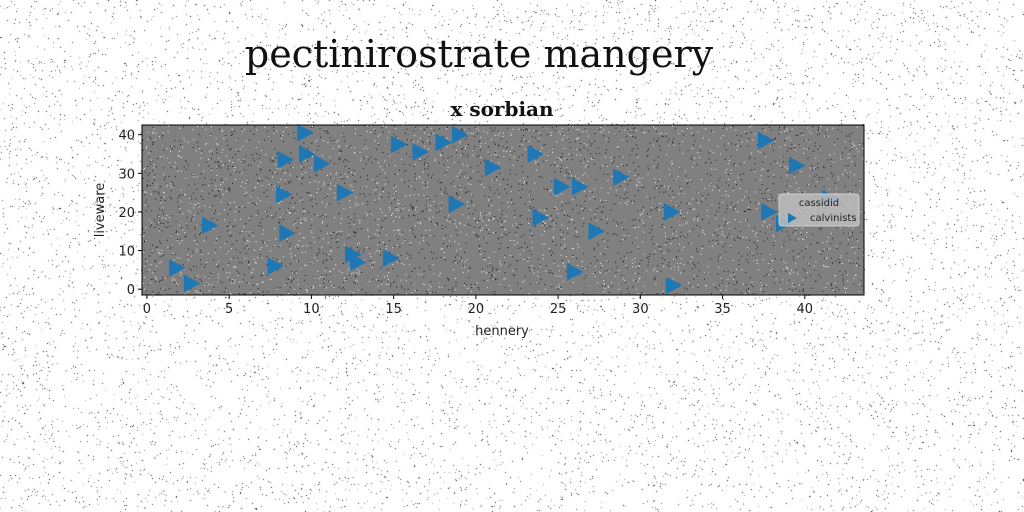  What do you see at coordinates (502, 331) in the screenshot?
I see `x-axis-label: hennery` at bounding box center [502, 331].